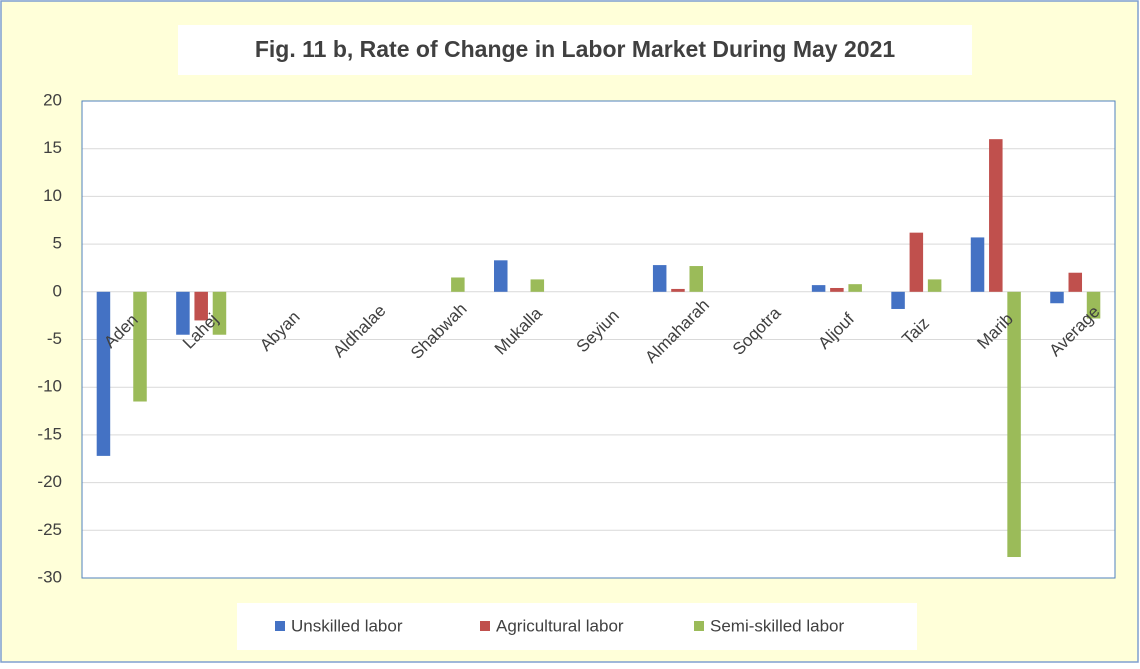 Image resolution: width=1140 pixels, height=669 pixels. Describe the element at coordinates (49, 481) in the screenshot. I see `y-tick-label: -20` at that location.